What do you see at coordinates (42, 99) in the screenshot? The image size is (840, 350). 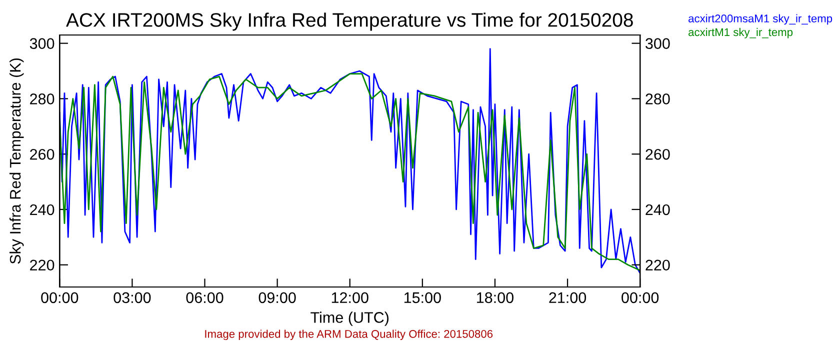 I see `y-tick-label: 280` at bounding box center [42, 99].